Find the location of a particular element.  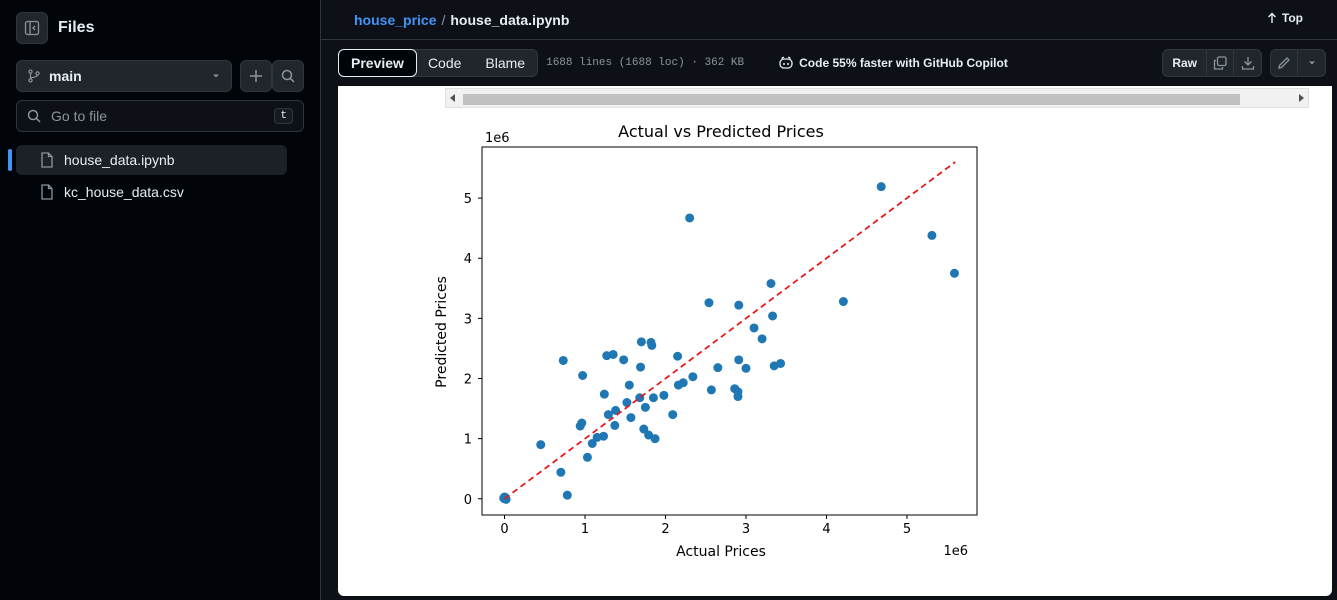

download-icon is located at coordinates (1247, 63).